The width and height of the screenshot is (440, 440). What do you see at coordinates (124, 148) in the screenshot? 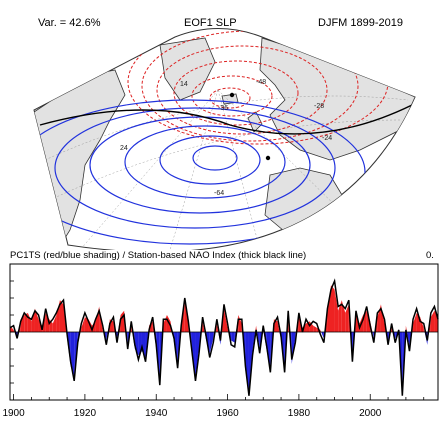
I see `contour-label: 24` at bounding box center [124, 148].